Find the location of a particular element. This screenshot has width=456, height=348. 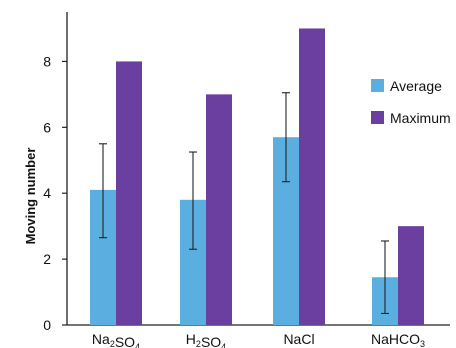

x-category-label: NaCl is located at coordinates (298, 339).